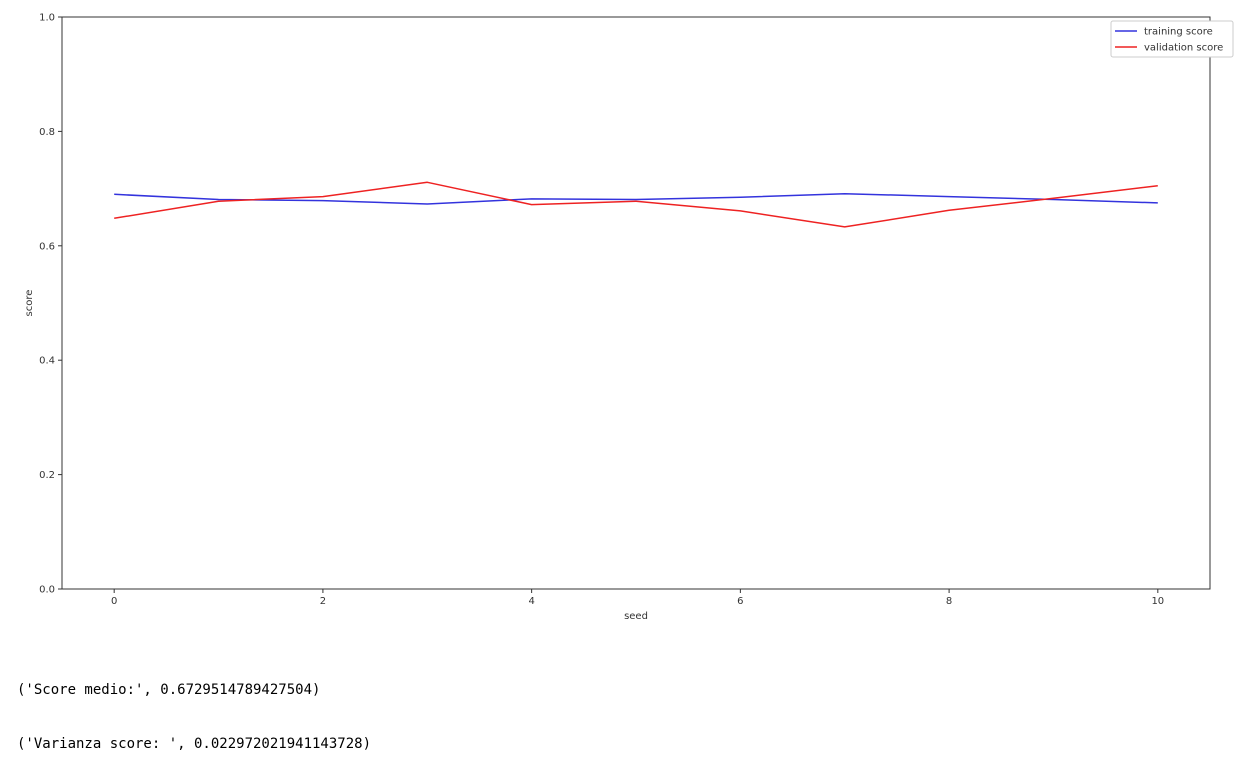  What do you see at coordinates (114, 601) in the screenshot?
I see `x-tick-label: 0` at bounding box center [114, 601].